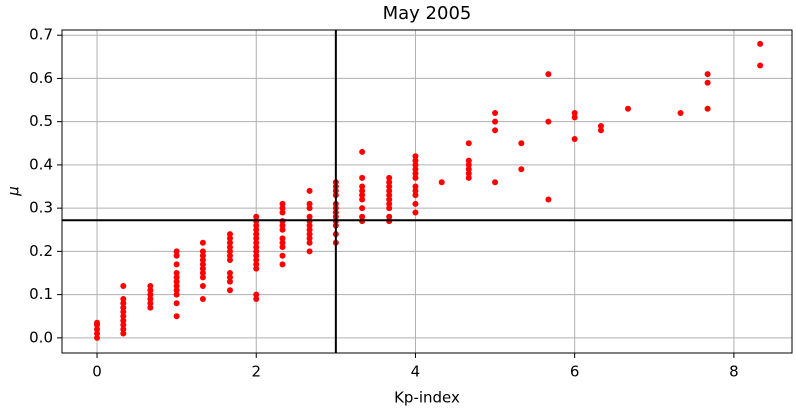 The height and width of the screenshot is (413, 796). What do you see at coordinates (41, 251) in the screenshot?
I see `y-tick-label: 0.2` at bounding box center [41, 251].